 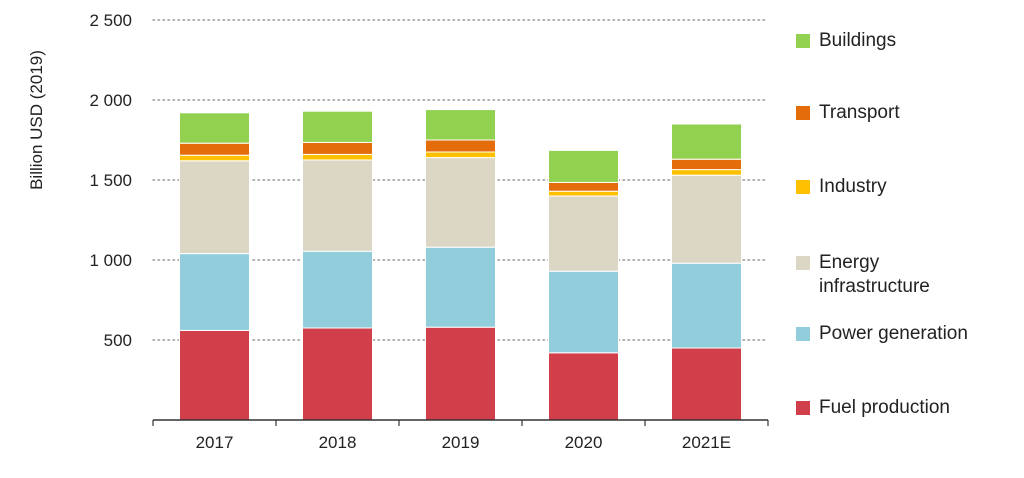 I want to click on y-tick-label-1000: 1 000, so click(x=110, y=260).